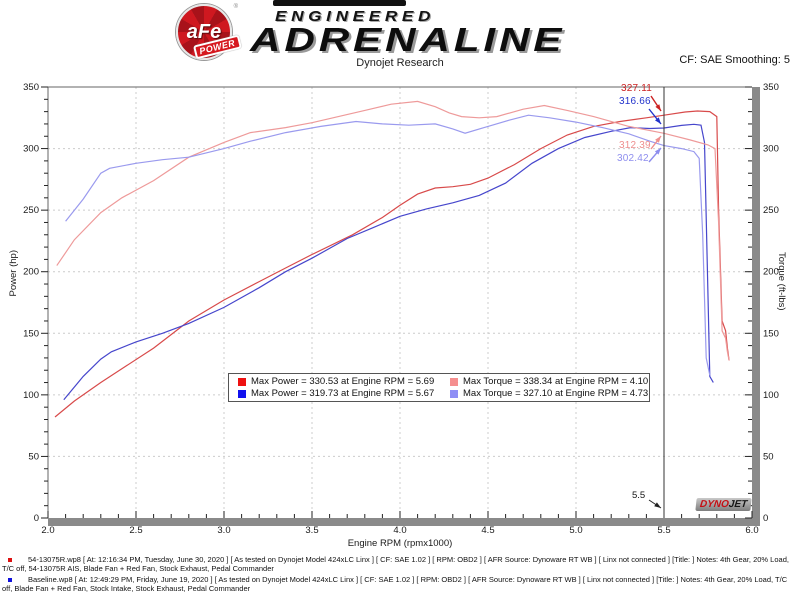  I want to click on dynojet-logo-dyno: DYNO, so click(714, 504).